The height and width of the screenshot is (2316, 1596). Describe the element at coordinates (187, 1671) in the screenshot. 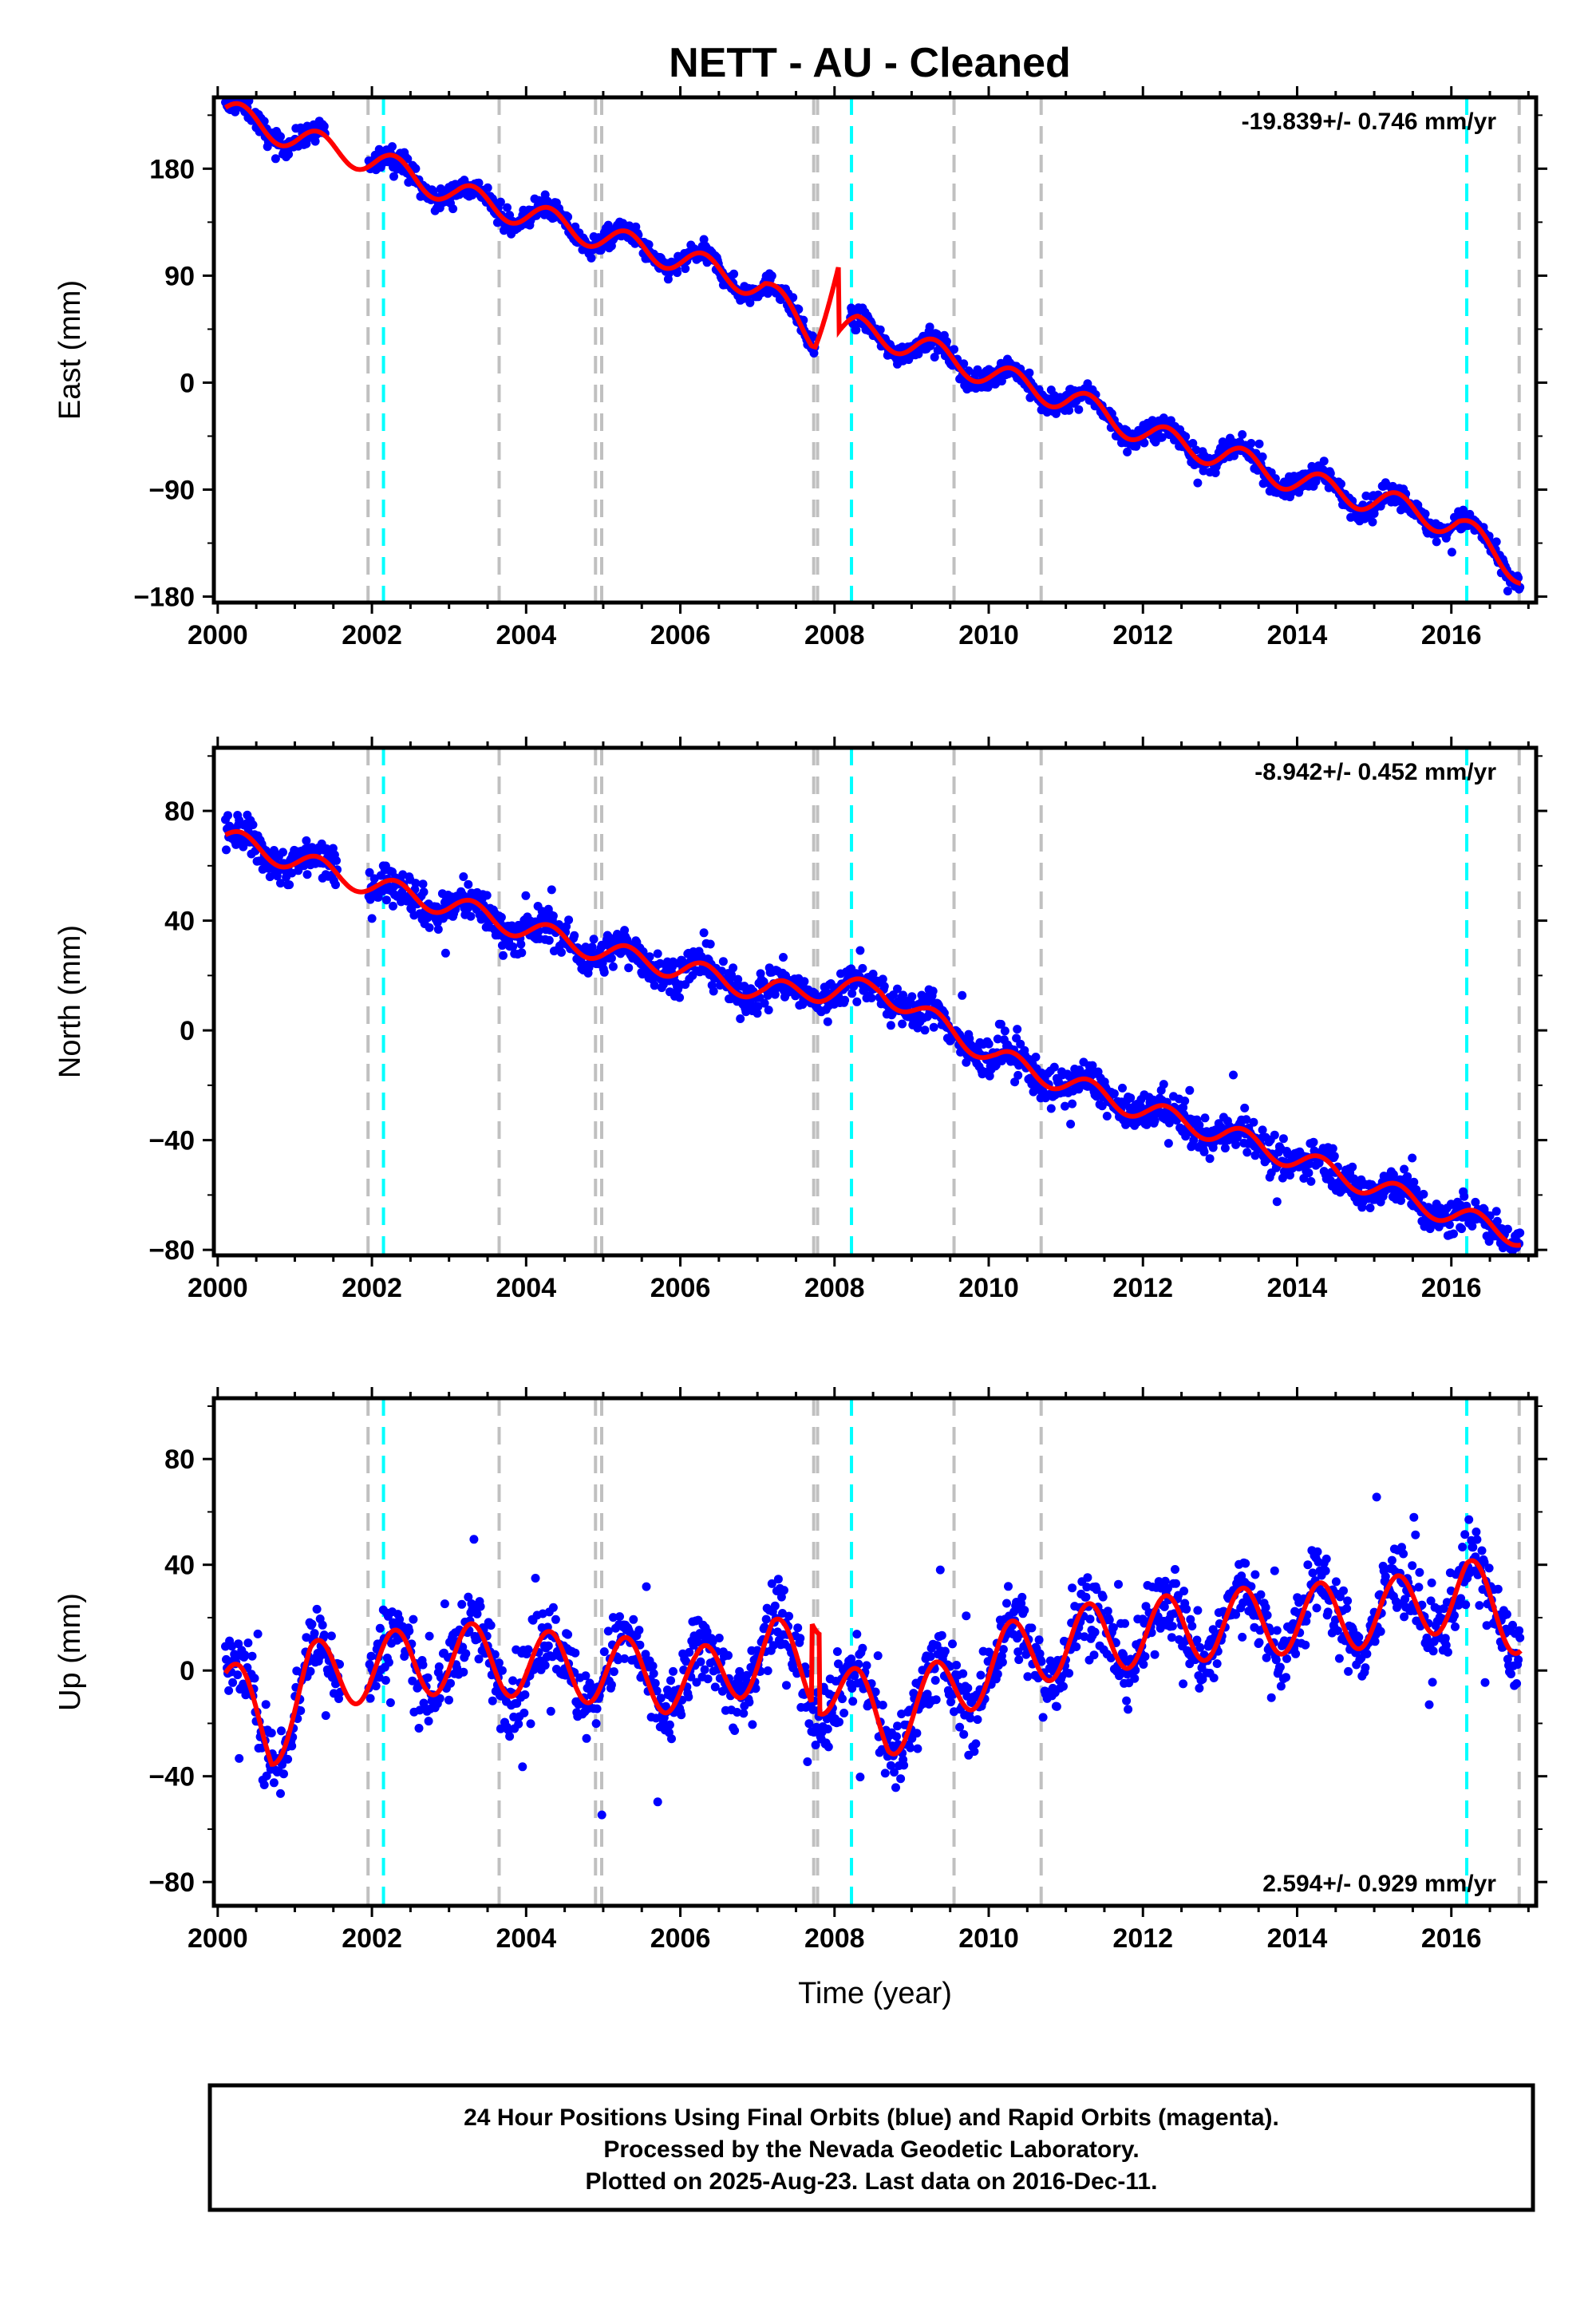

I see `y-tick-label: 0` at that location.